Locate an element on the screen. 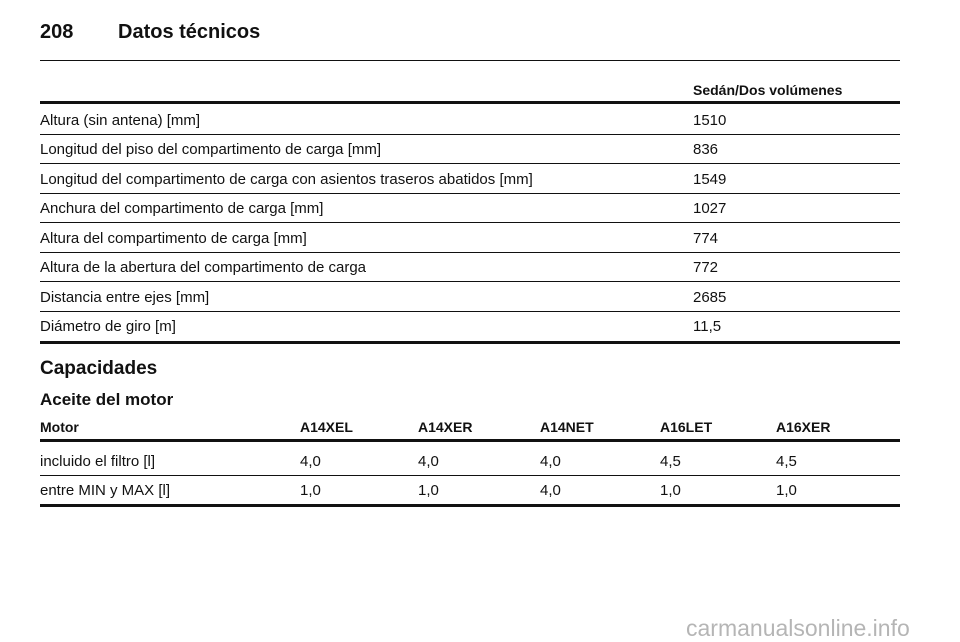 This screenshot has height=642, width=960. row-value: 772 is located at coordinates (706, 267).